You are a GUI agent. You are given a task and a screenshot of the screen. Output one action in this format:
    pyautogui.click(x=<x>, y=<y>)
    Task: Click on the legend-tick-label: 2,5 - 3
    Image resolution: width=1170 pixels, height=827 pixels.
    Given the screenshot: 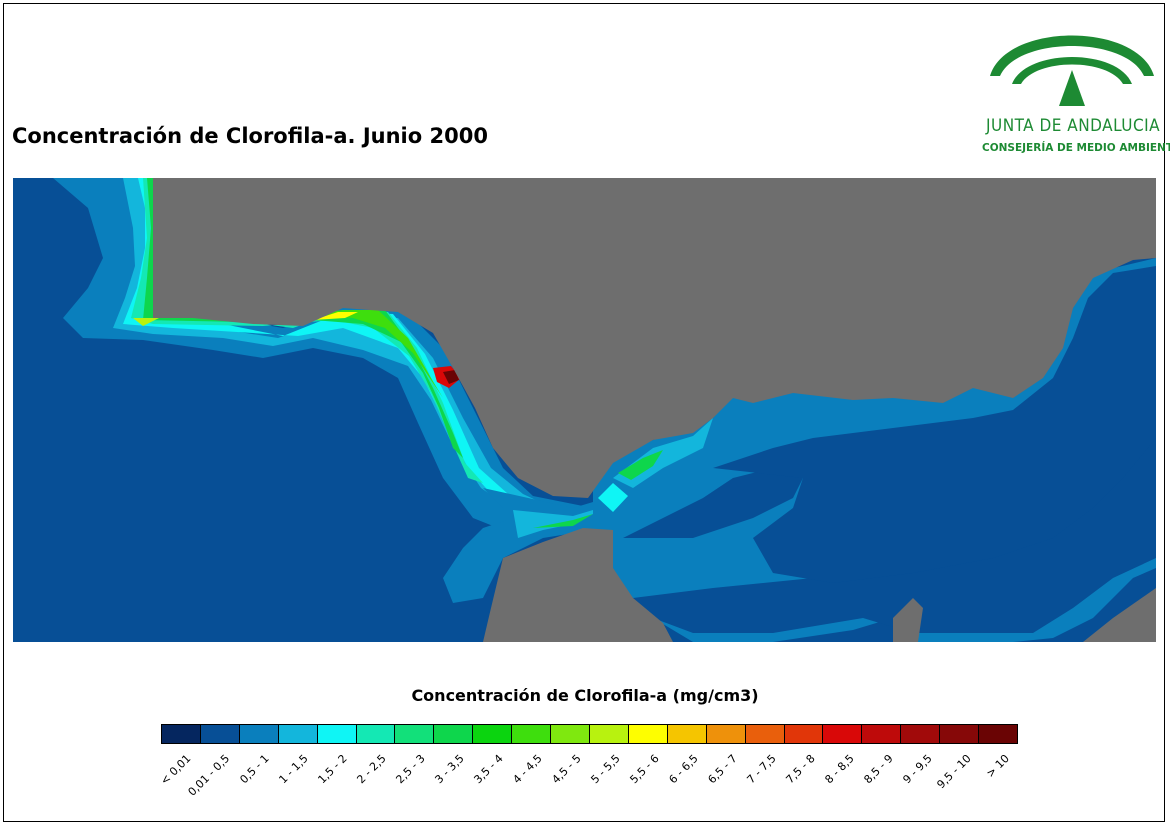 What is the action you would take?
    pyautogui.click(x=410, y=769)
    